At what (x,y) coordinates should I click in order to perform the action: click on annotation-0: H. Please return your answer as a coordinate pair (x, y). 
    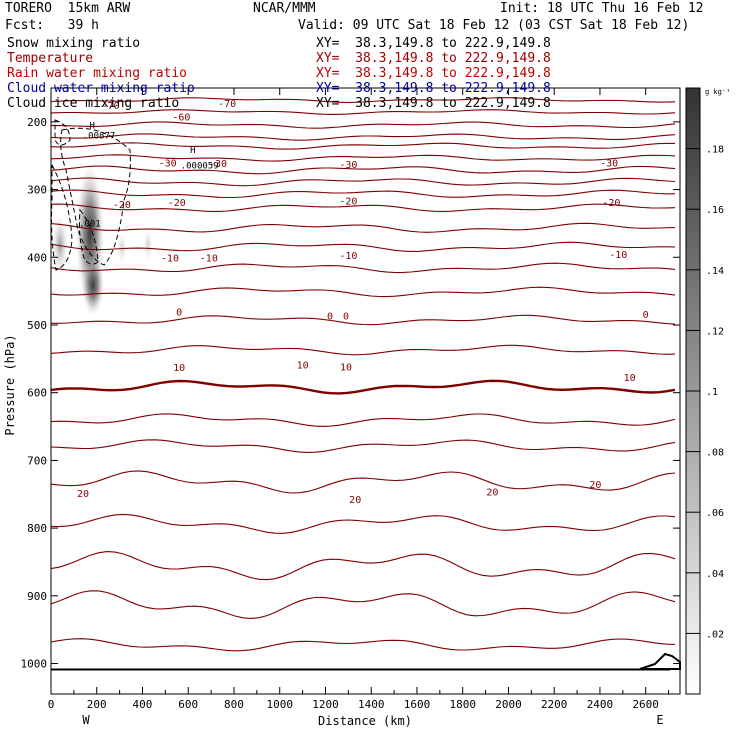
    Looking at the image, I should click on (91, 127).